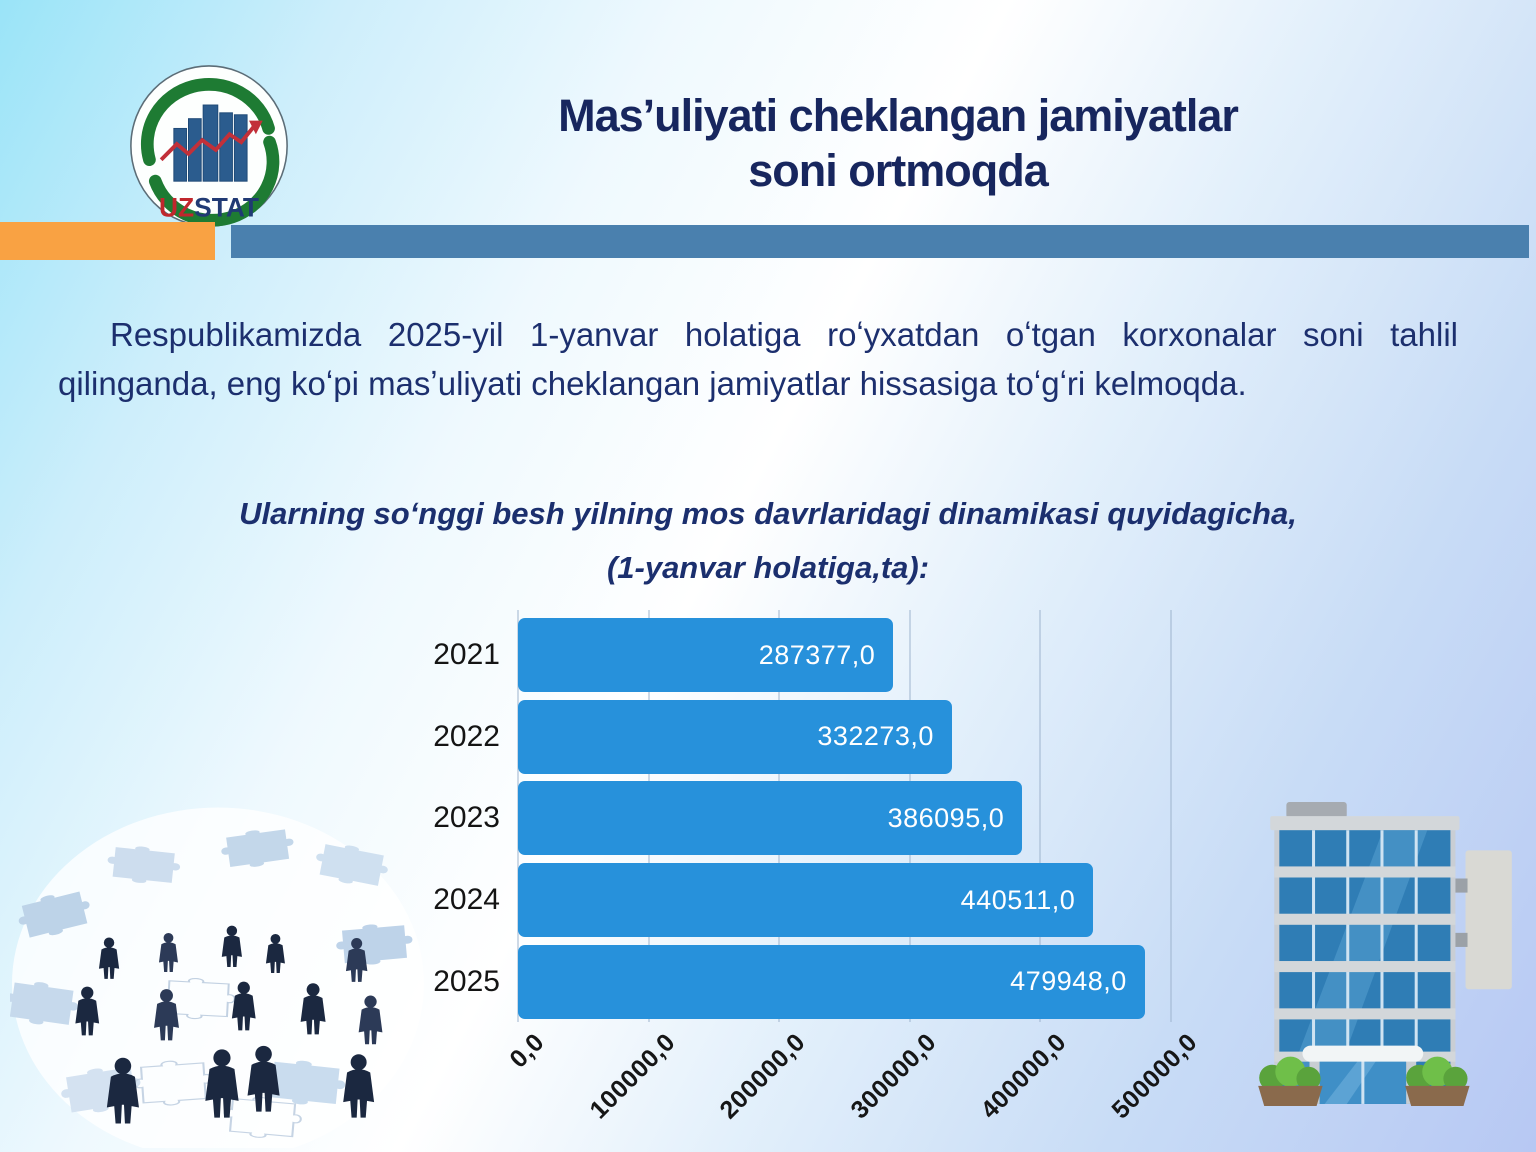 This screenshot has width=1536, height=1152. I want to click on chart-bar: 386095,0, so click(770, 818).